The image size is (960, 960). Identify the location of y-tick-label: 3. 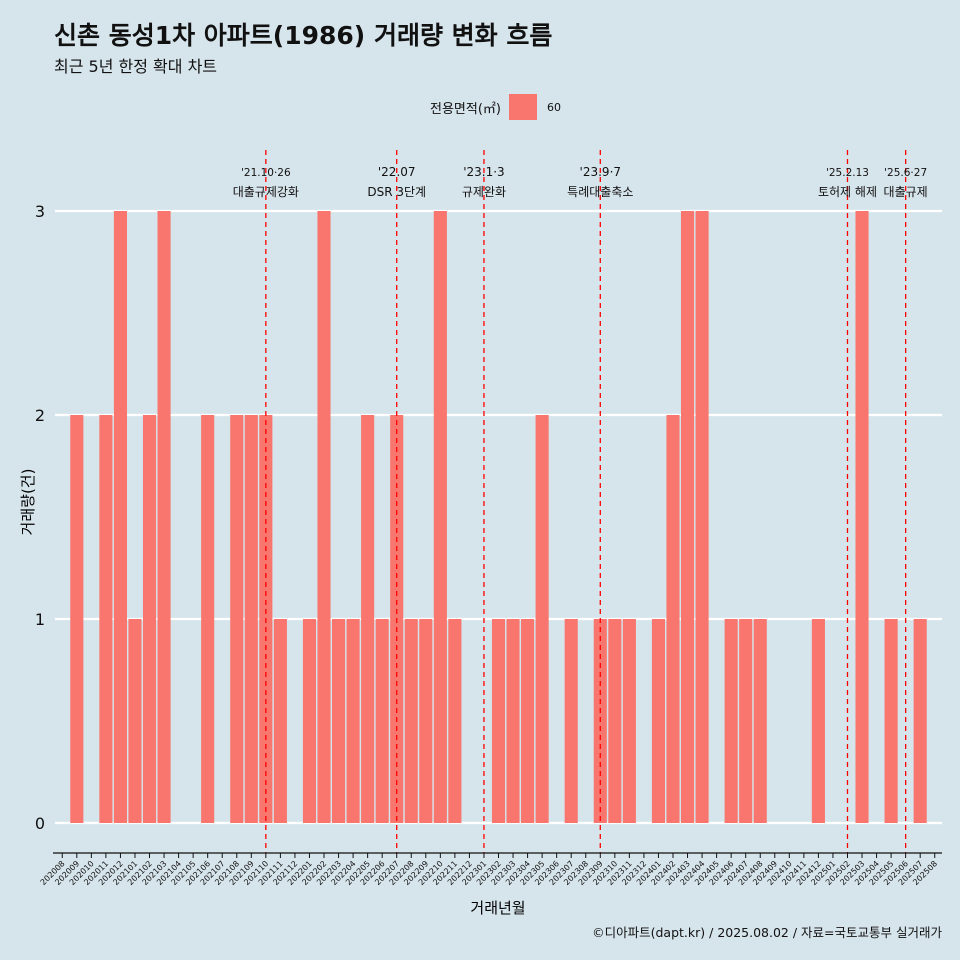
(40, 211).